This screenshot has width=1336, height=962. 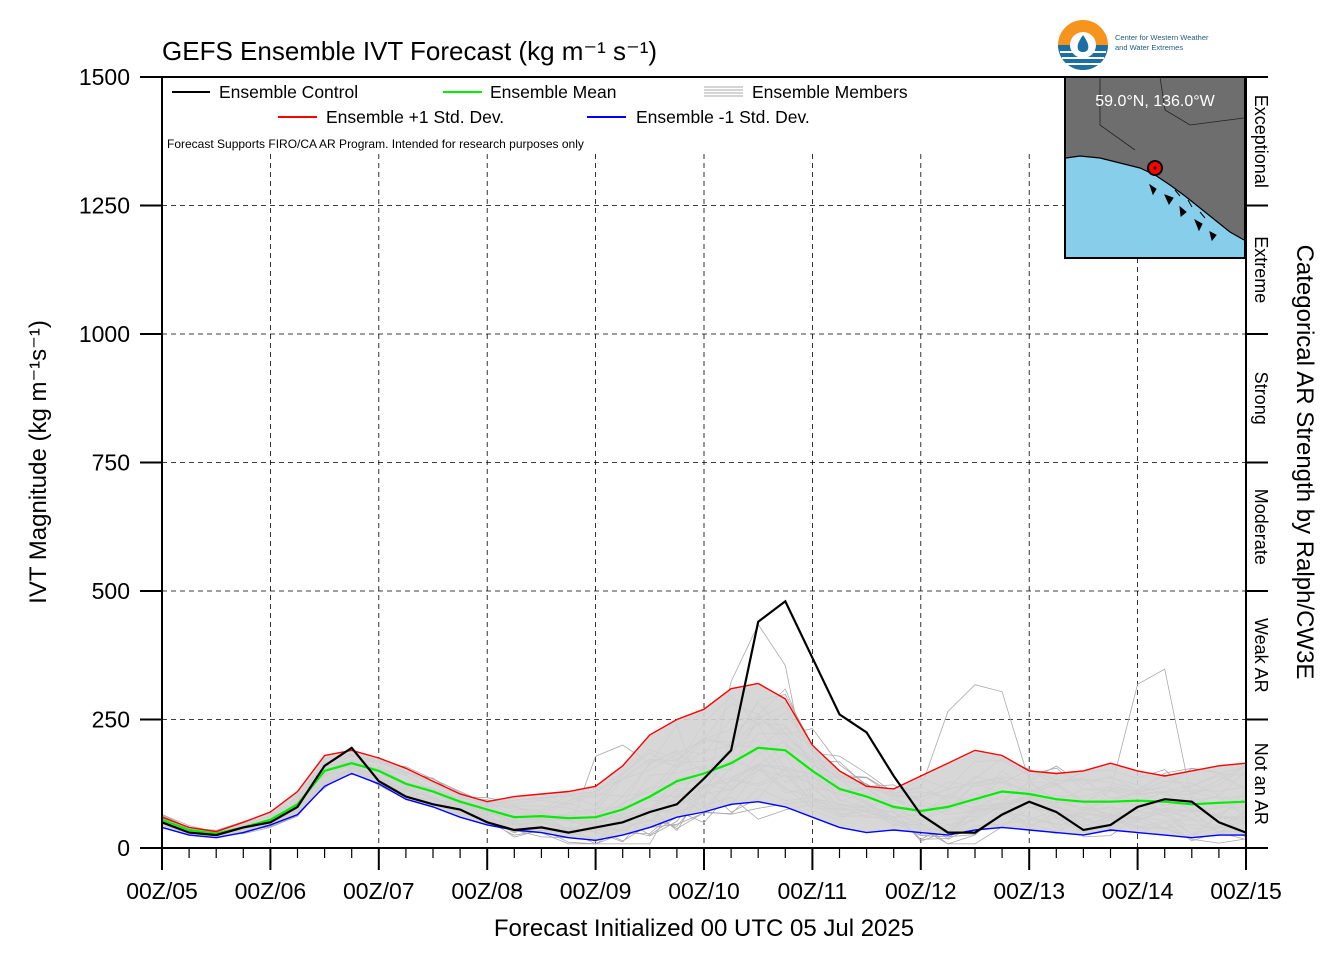 I want to click on chart-title: GEFS Ensemble IVT Forecast (kg m⁻¹ s⁻¹), so click(x=409, y=51).